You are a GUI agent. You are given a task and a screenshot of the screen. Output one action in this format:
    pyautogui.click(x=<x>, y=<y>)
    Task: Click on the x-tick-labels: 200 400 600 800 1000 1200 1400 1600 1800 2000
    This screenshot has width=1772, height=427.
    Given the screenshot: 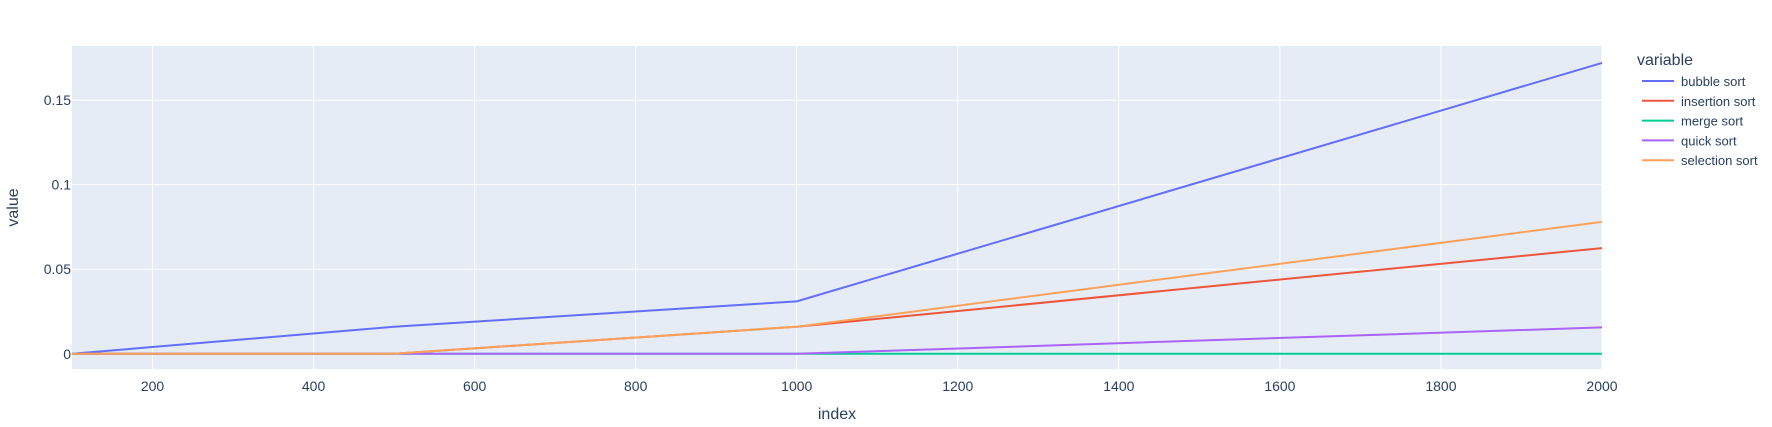 What is the action you would take?
    pyautogui.click(x=879, y=386)
    